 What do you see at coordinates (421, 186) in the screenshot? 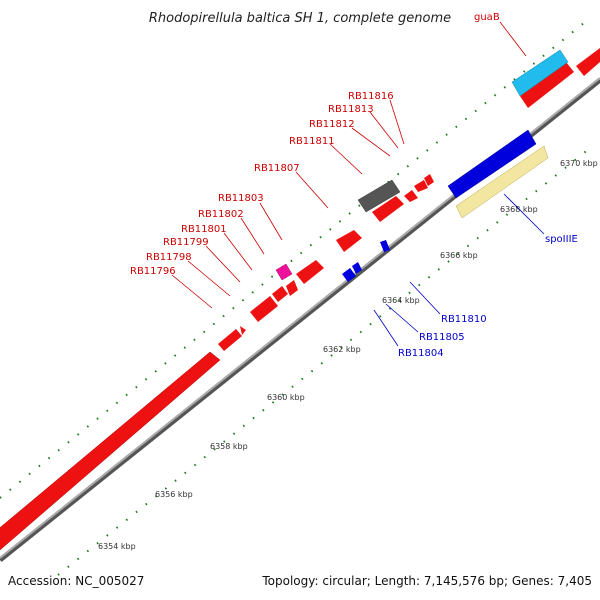
I see `feature-rb11813` at bounding box center [421, 186].